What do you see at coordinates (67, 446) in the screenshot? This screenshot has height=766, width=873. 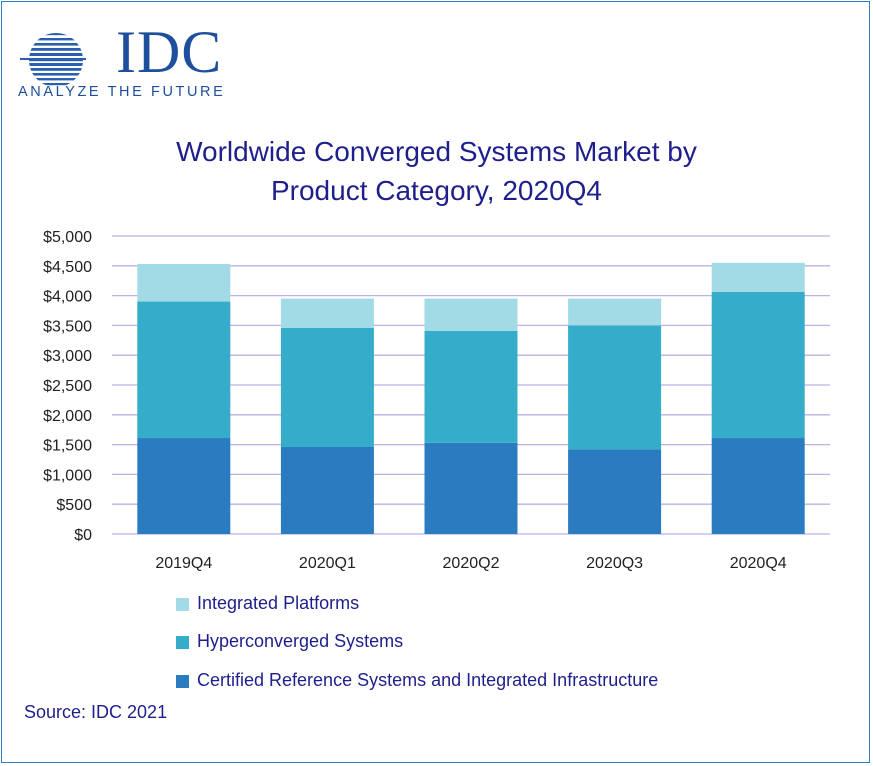 I see `y-tick-label: $1,500` at bounding box center [67, 446].